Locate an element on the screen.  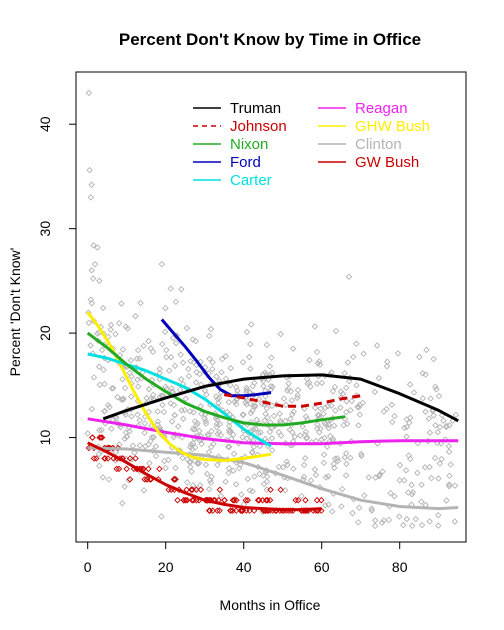
series-line-clinton is located at coordinates (273, 478).